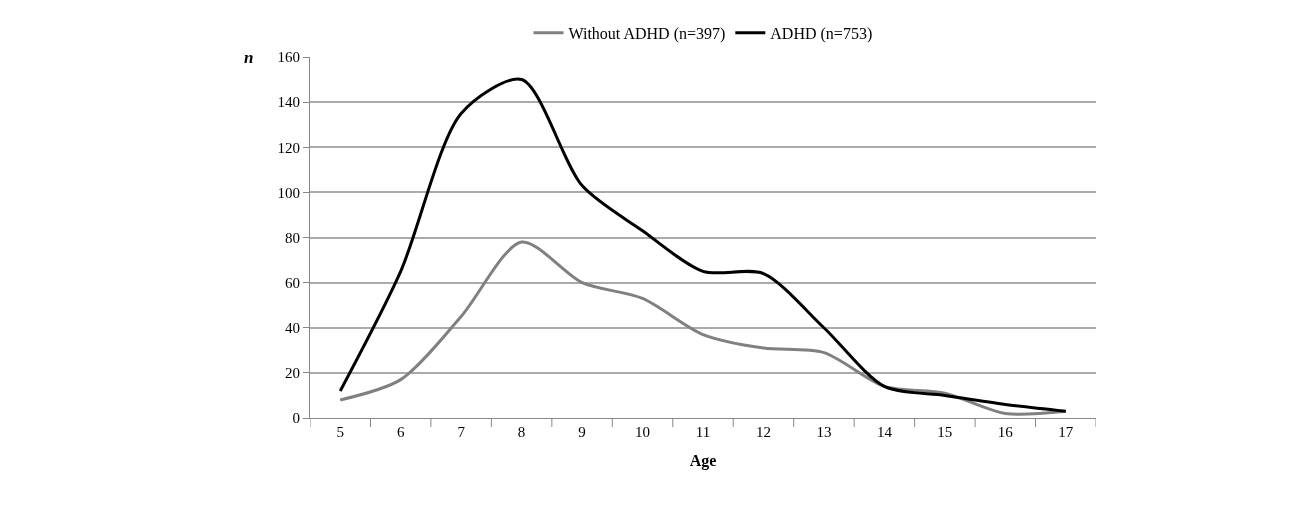  Describe the element at coordinates (292, 328) in the screenshot. I see `y-tick-label: 40` at that location.